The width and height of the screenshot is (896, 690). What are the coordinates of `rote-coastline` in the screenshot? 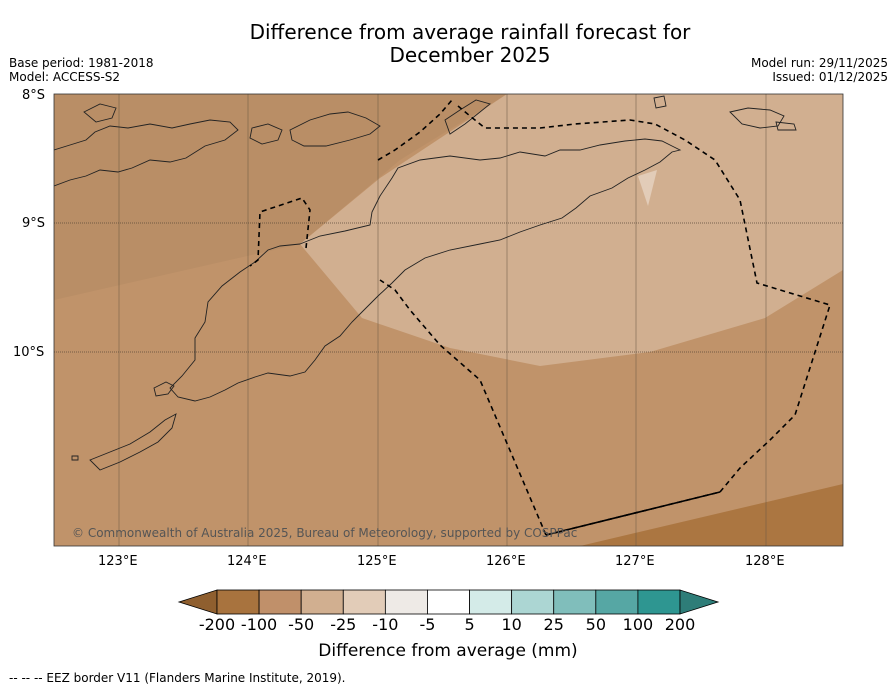 It's located at (164, 389).